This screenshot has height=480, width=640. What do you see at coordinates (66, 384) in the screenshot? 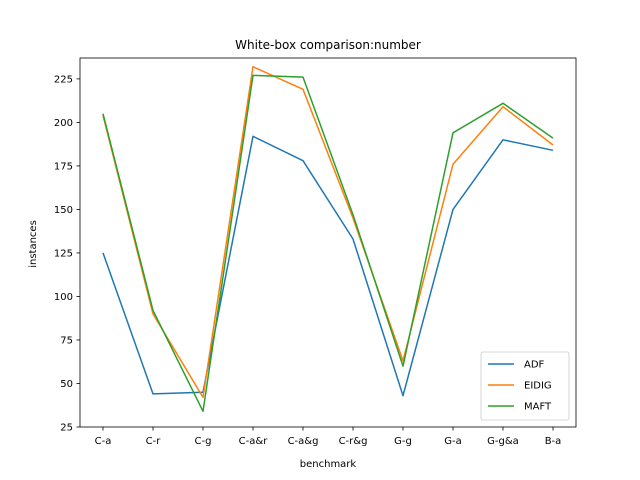
I see `y-tick-label: 50` at bounding box center [66, 384].